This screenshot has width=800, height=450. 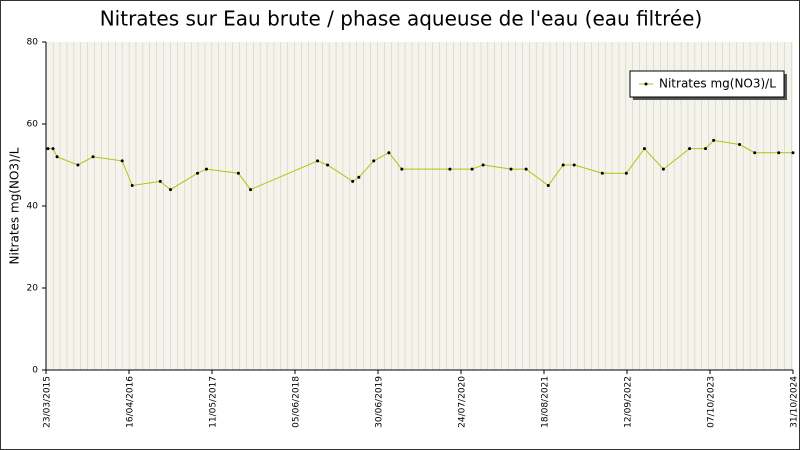 What do you see at coordinates (379, 402) in the screenshot?
I see `x-tick-label: 30/06/2019` at bounding box center [379, 402].